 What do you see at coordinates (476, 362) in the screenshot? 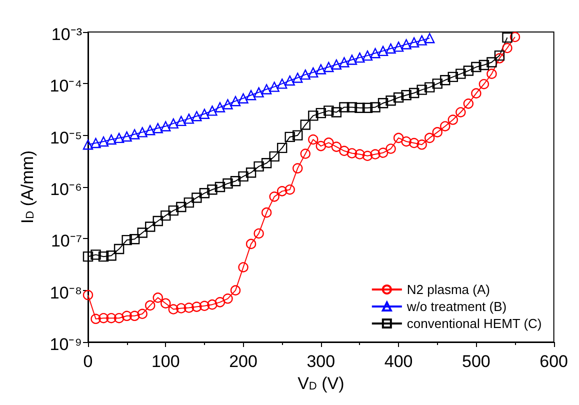
I see `x-tick-label: 500` at bounding box center [476, 362].